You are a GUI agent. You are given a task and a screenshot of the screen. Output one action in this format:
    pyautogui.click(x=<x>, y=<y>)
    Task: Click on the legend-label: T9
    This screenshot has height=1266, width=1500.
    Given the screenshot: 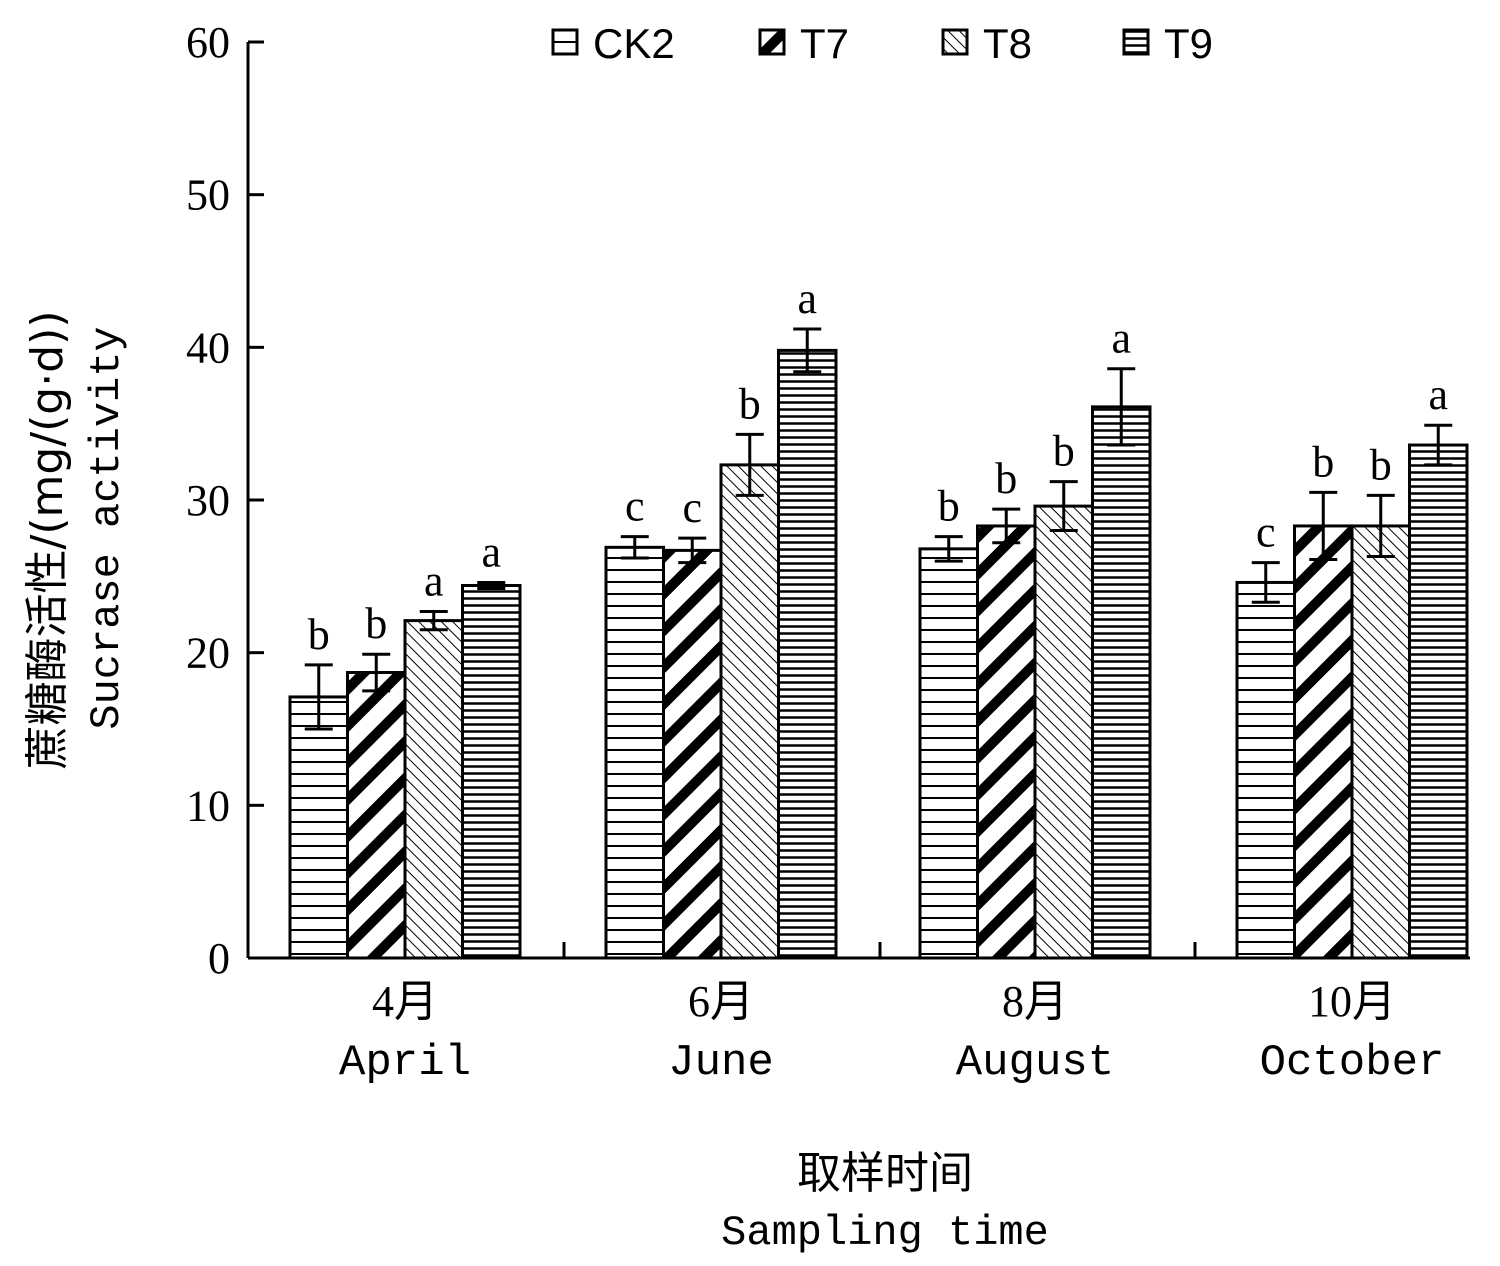 What is the action you would take?
    pyautogui.click(x=1188, y=43)
    